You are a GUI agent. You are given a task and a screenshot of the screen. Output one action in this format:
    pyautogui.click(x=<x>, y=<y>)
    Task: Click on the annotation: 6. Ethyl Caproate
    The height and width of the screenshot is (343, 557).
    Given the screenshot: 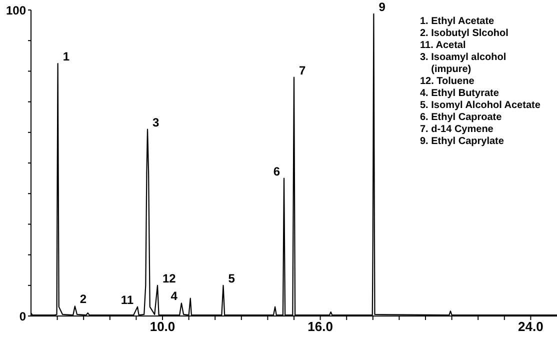 What is the action you would take?
    pyautogui.click(x=461, y=118)
    